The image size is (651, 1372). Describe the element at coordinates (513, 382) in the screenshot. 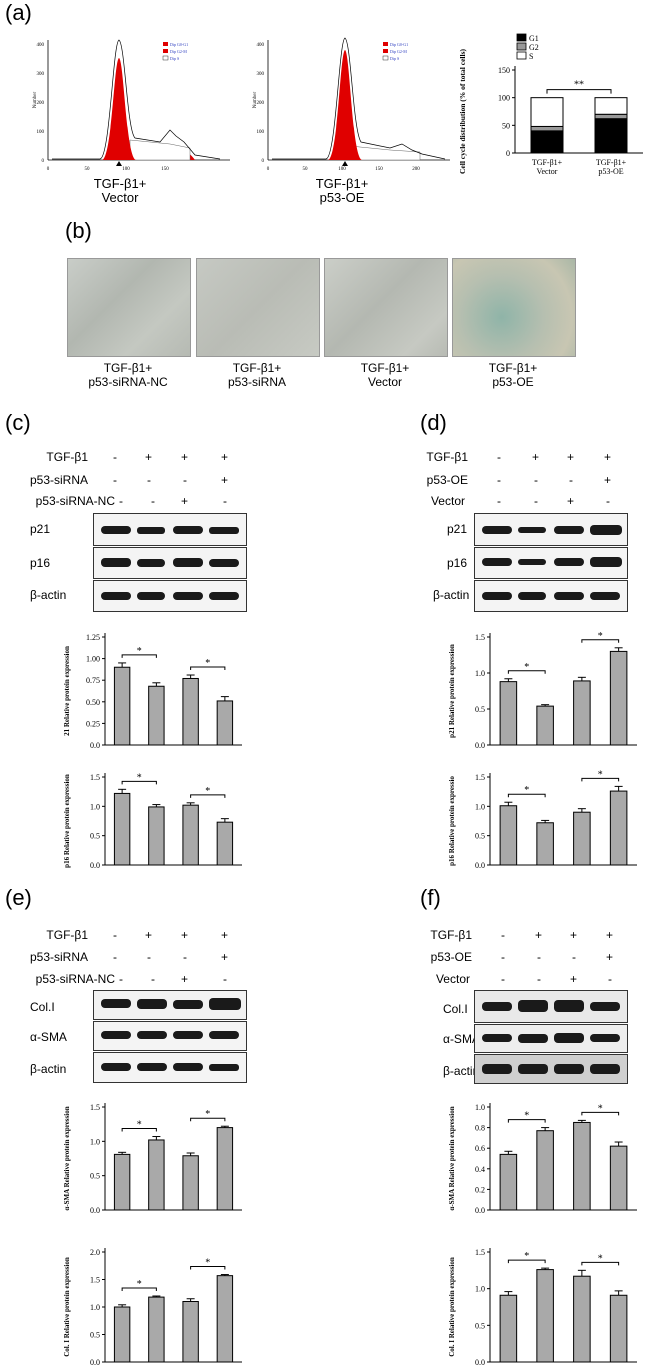

I see `caption-line: p53-OE` at that location.